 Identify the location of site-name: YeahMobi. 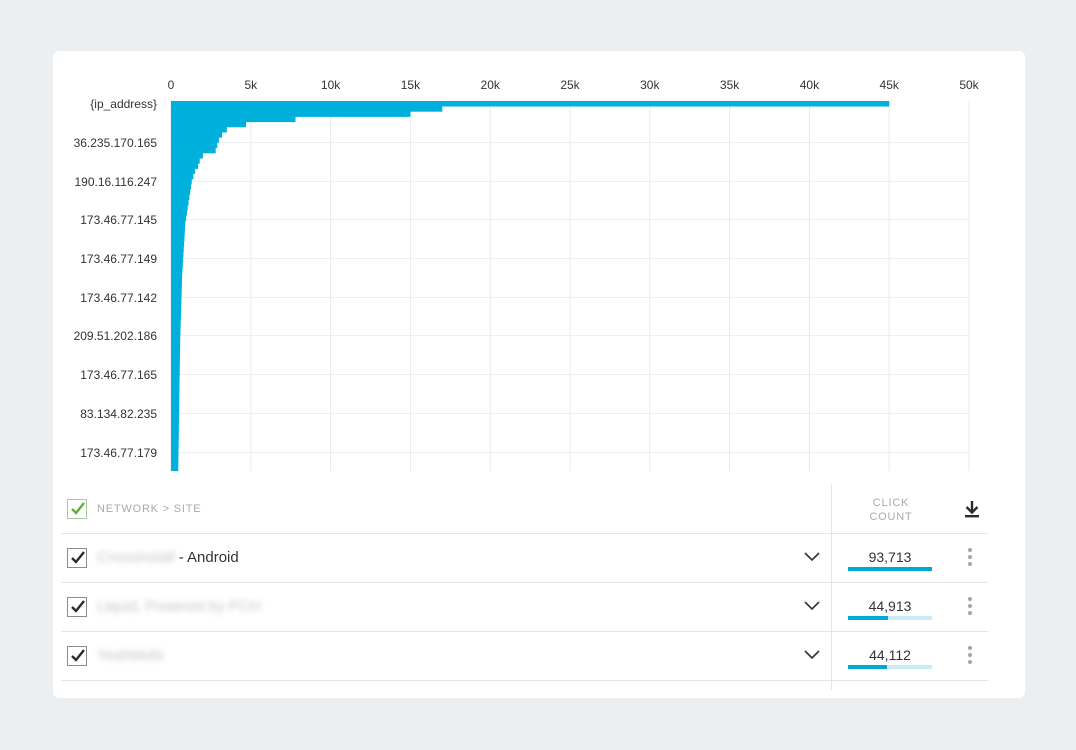
(130, 655).